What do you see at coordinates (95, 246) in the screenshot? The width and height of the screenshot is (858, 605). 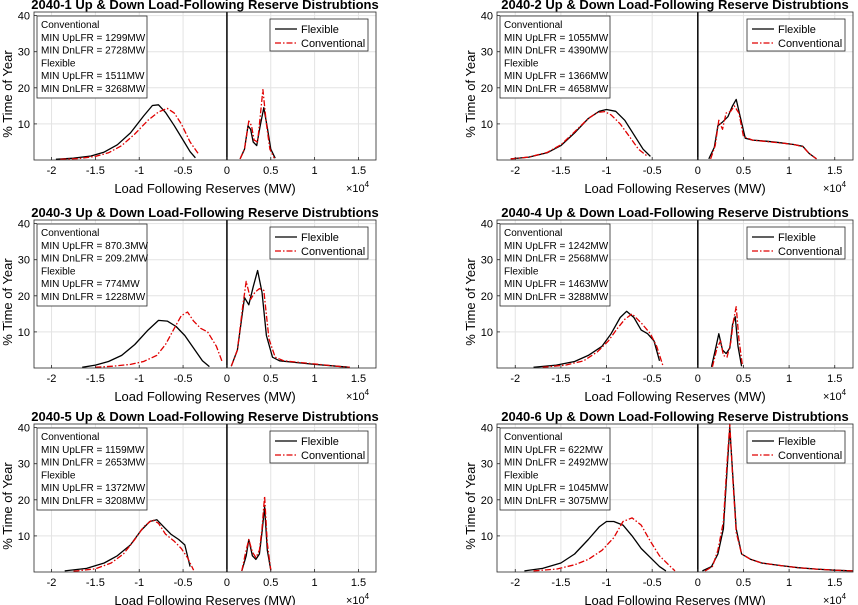 I see `annotation-line: MIN UpLFR = 870.3MW` at bounding box center [95, 246].